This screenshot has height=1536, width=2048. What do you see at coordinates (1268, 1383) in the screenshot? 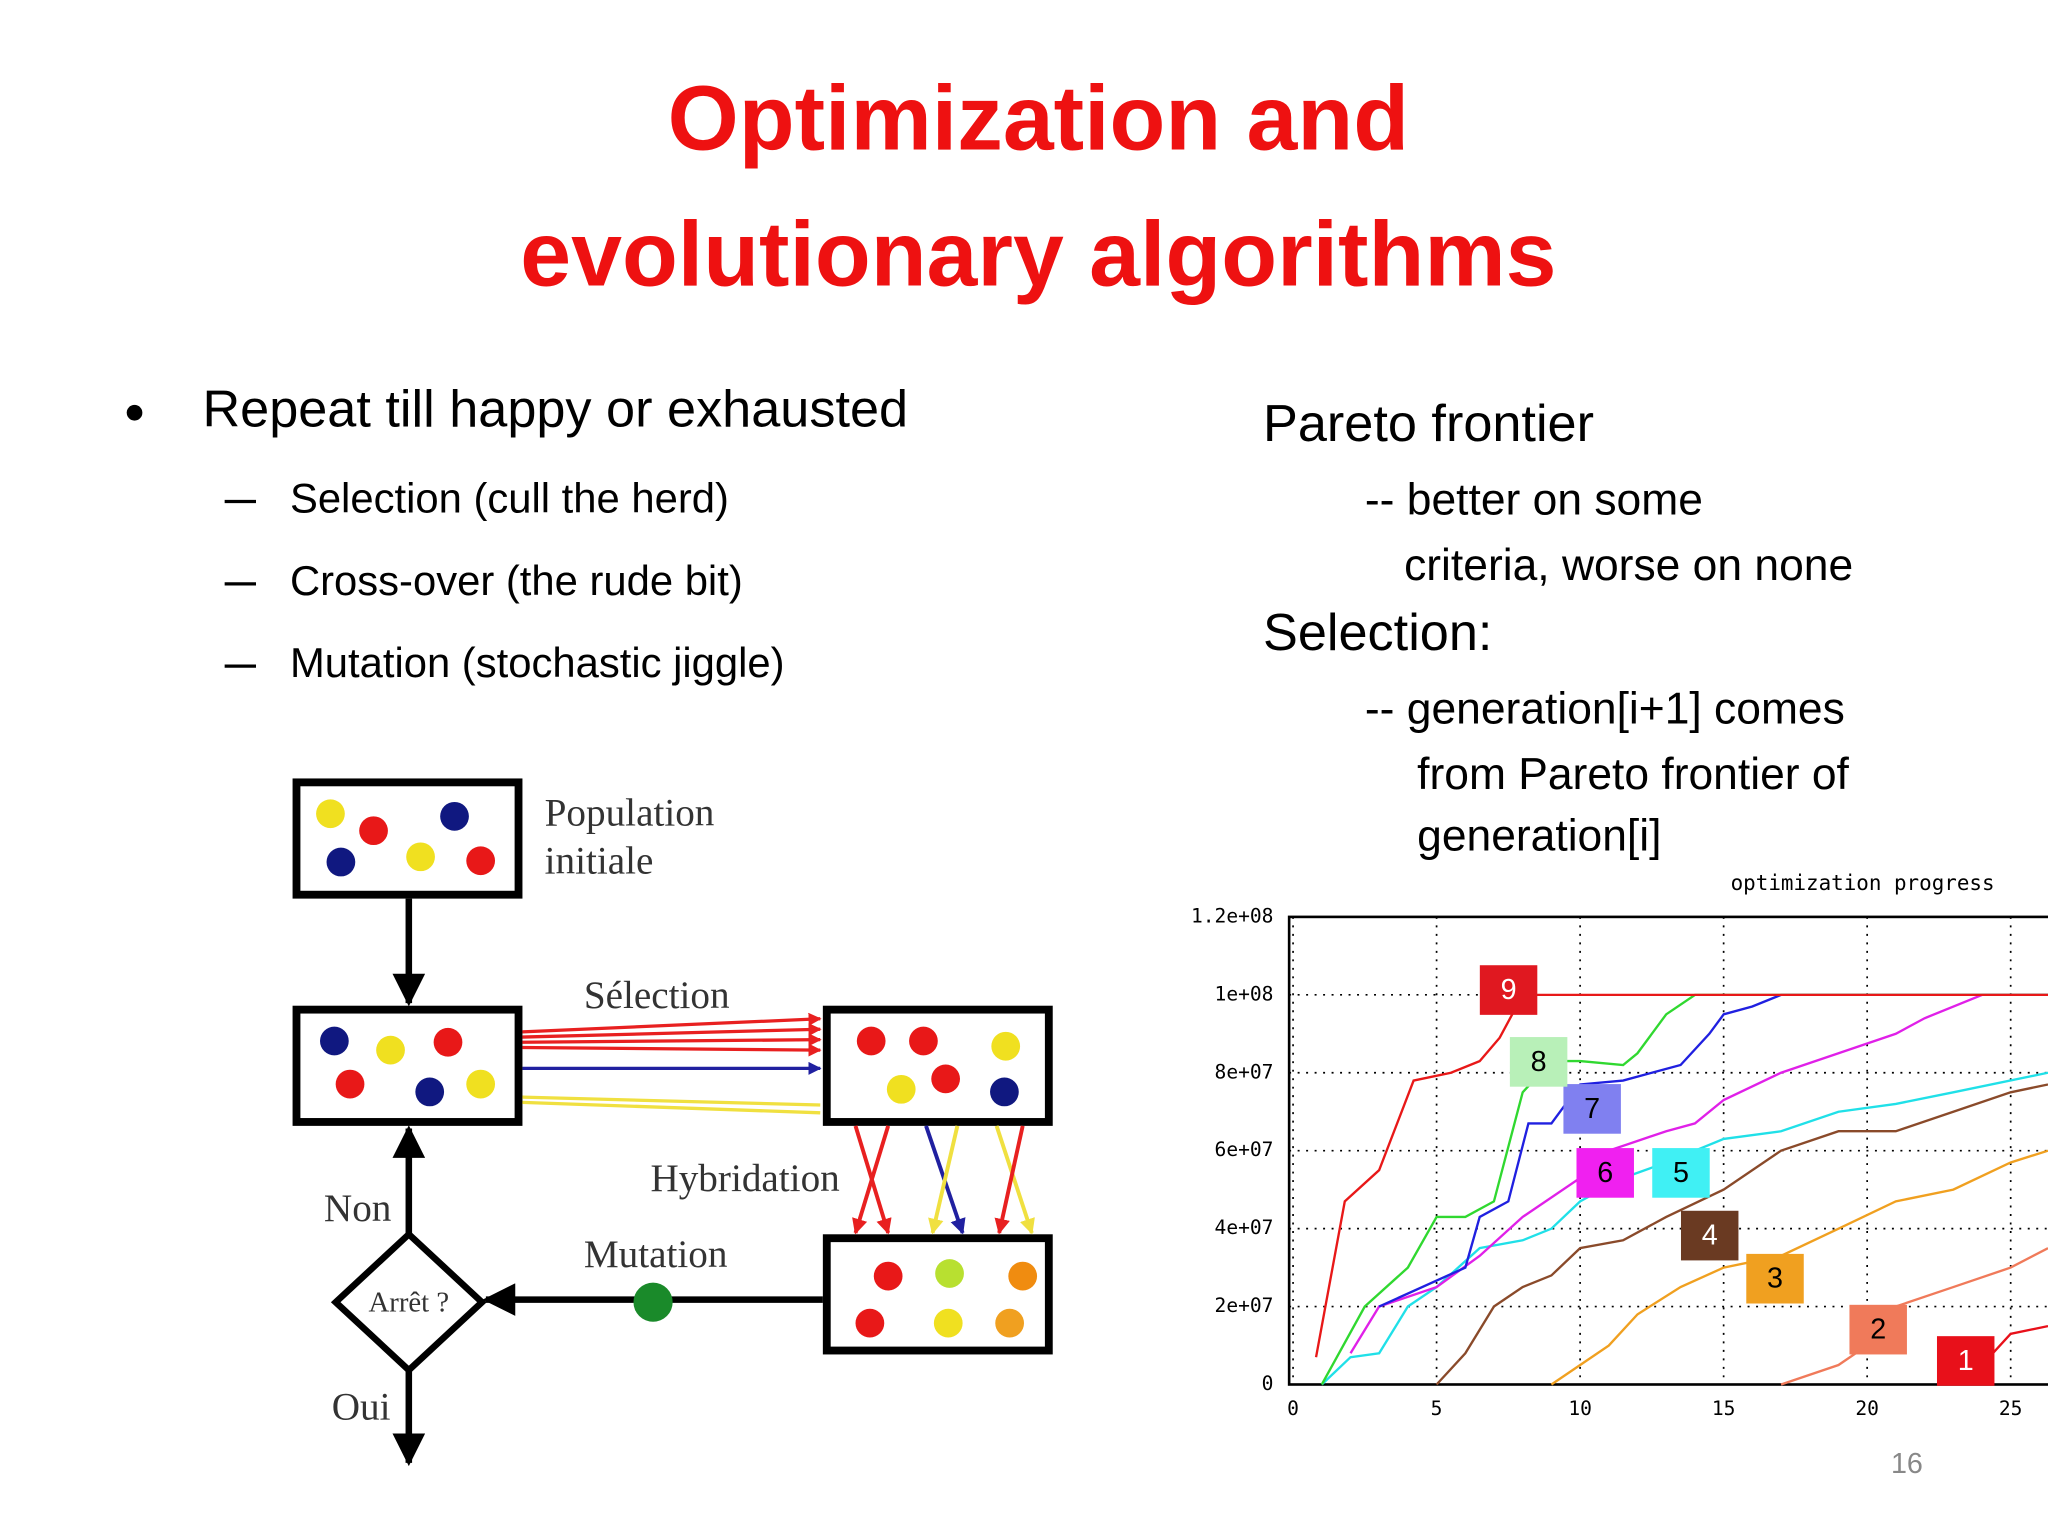
I see `y-tick-label: 0` at bounding box center [1268, 1383].